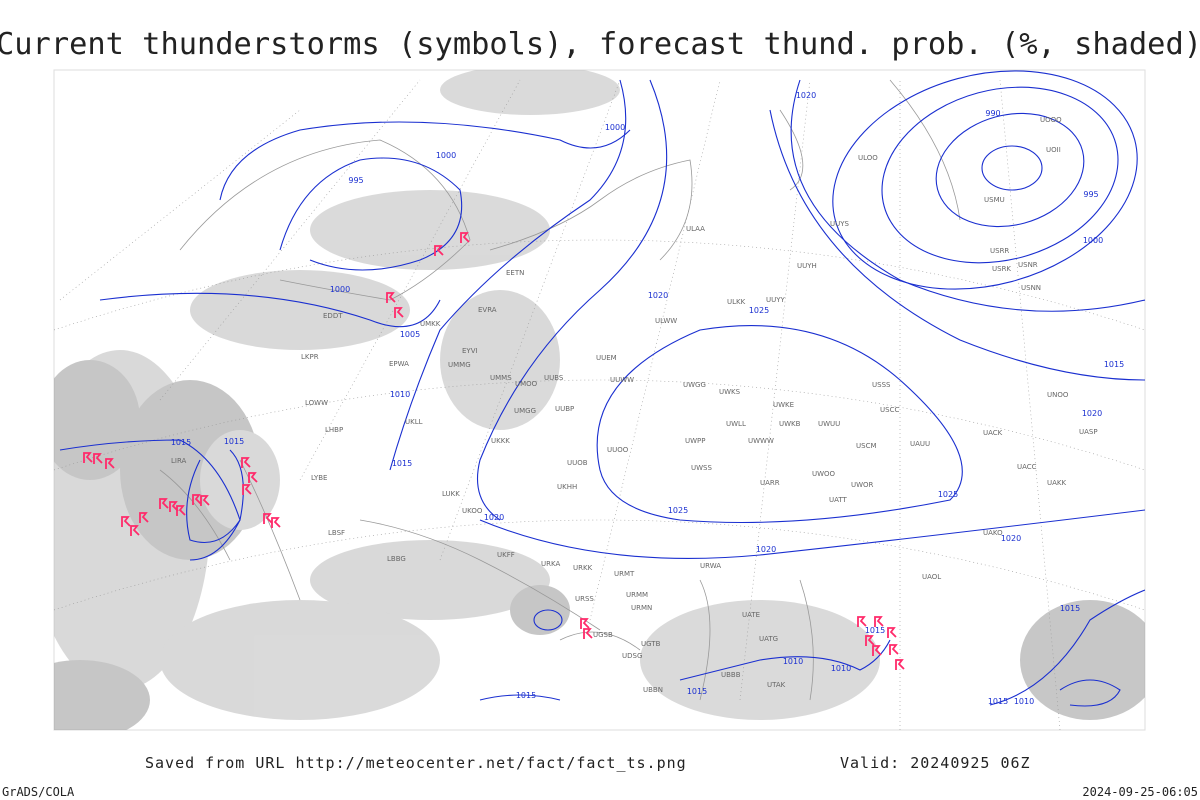 This screenshot has width=1200, height=800. I want to click on station-label: UBBB, so click(731, 675).